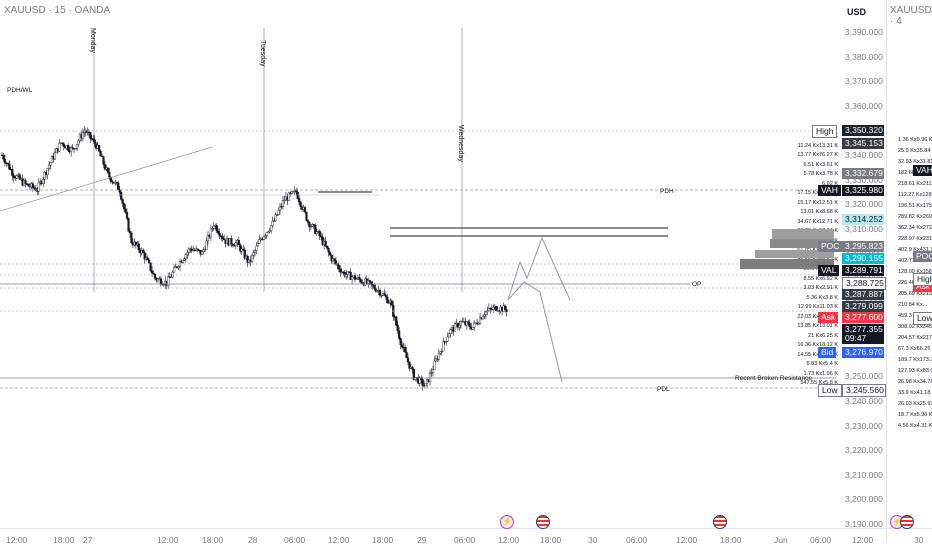 This screenshot has width=932, height=550. Describe the element at coordinates (830, 183) in the screenshot. I see `volume-profile-row: 6.92 K` at that location.